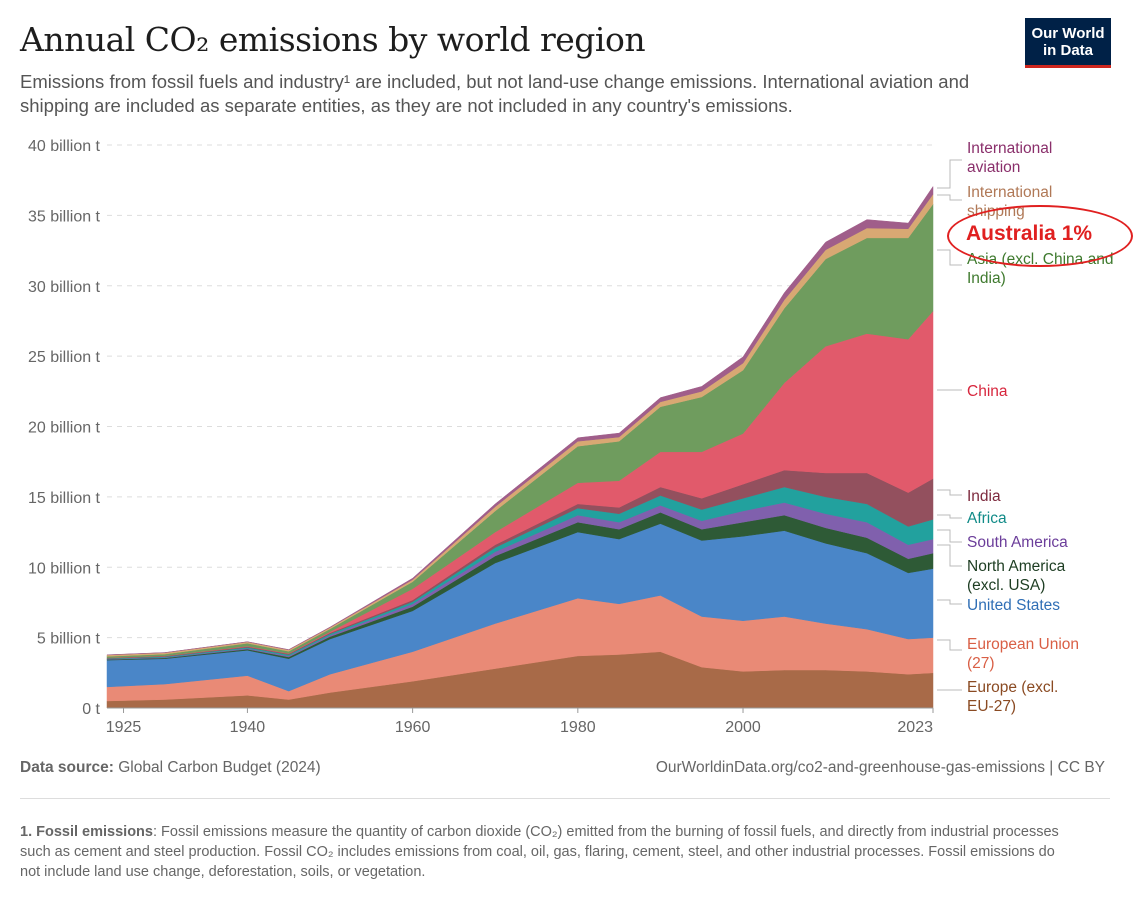  I want to click on label-china: China, so click(987, 391).